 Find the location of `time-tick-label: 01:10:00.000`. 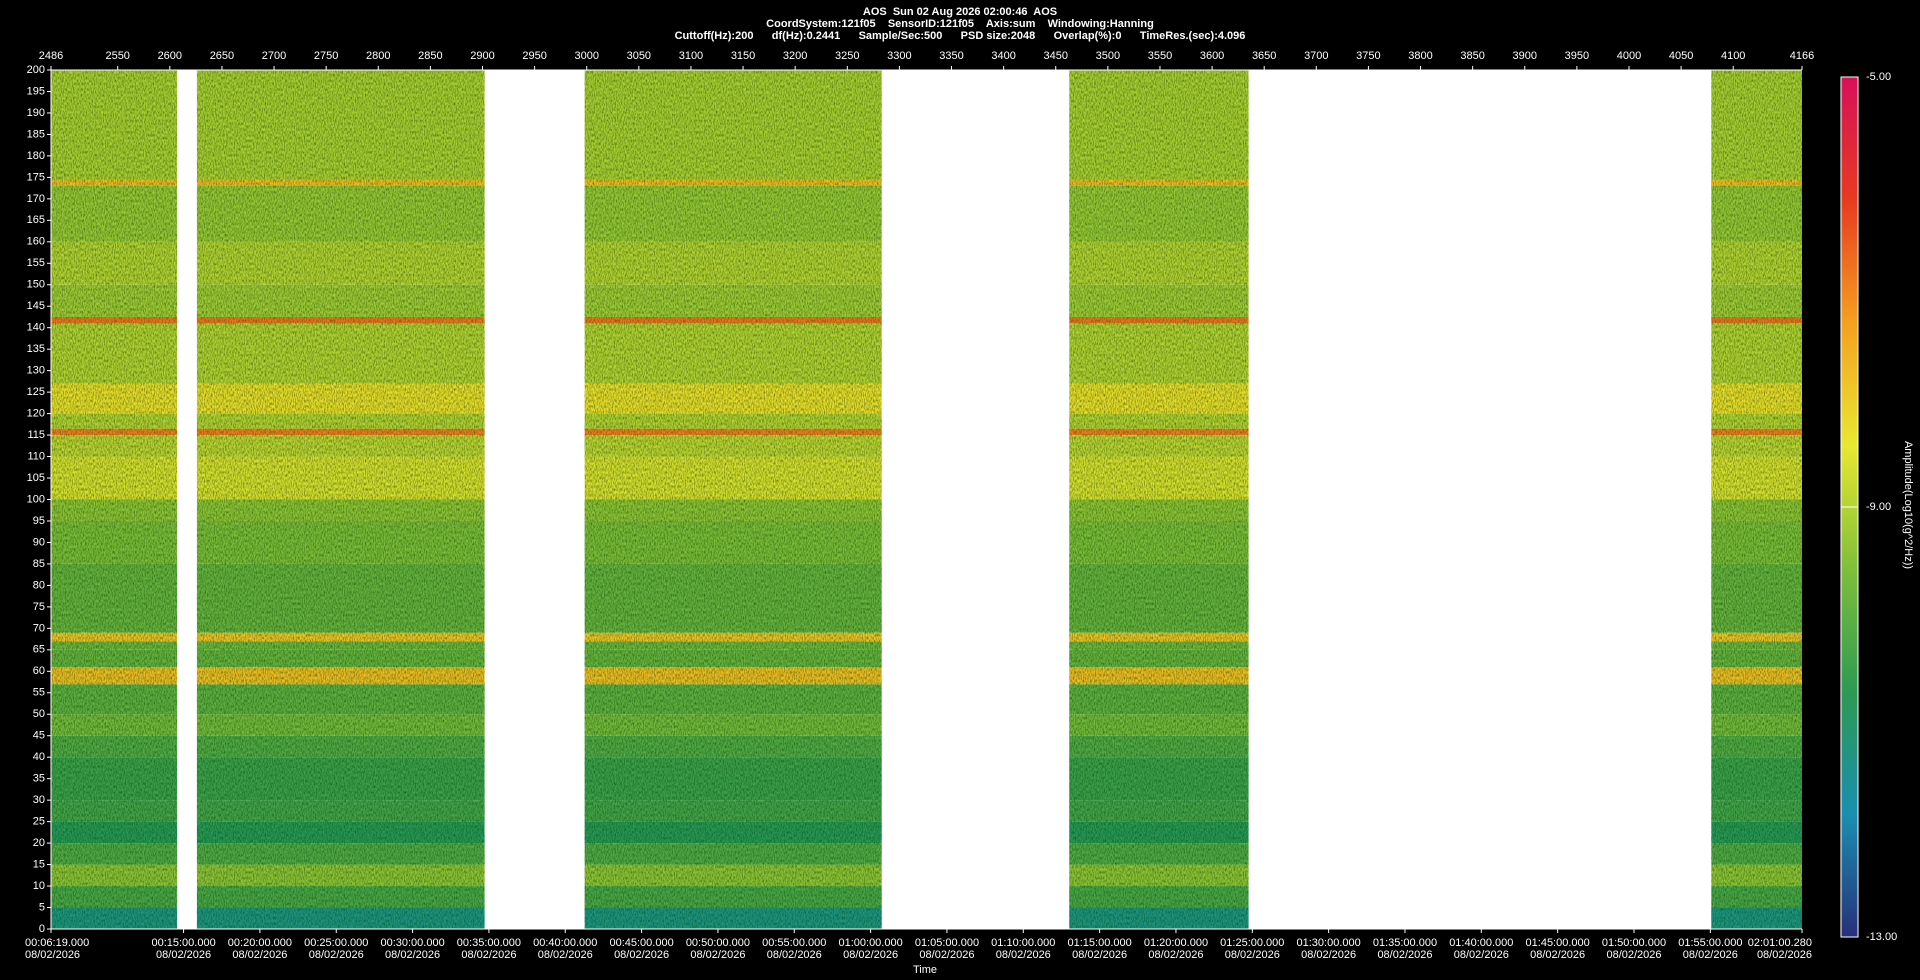

time-tick-label: 01:10:00.000 is located at coordinates (1023, 943).